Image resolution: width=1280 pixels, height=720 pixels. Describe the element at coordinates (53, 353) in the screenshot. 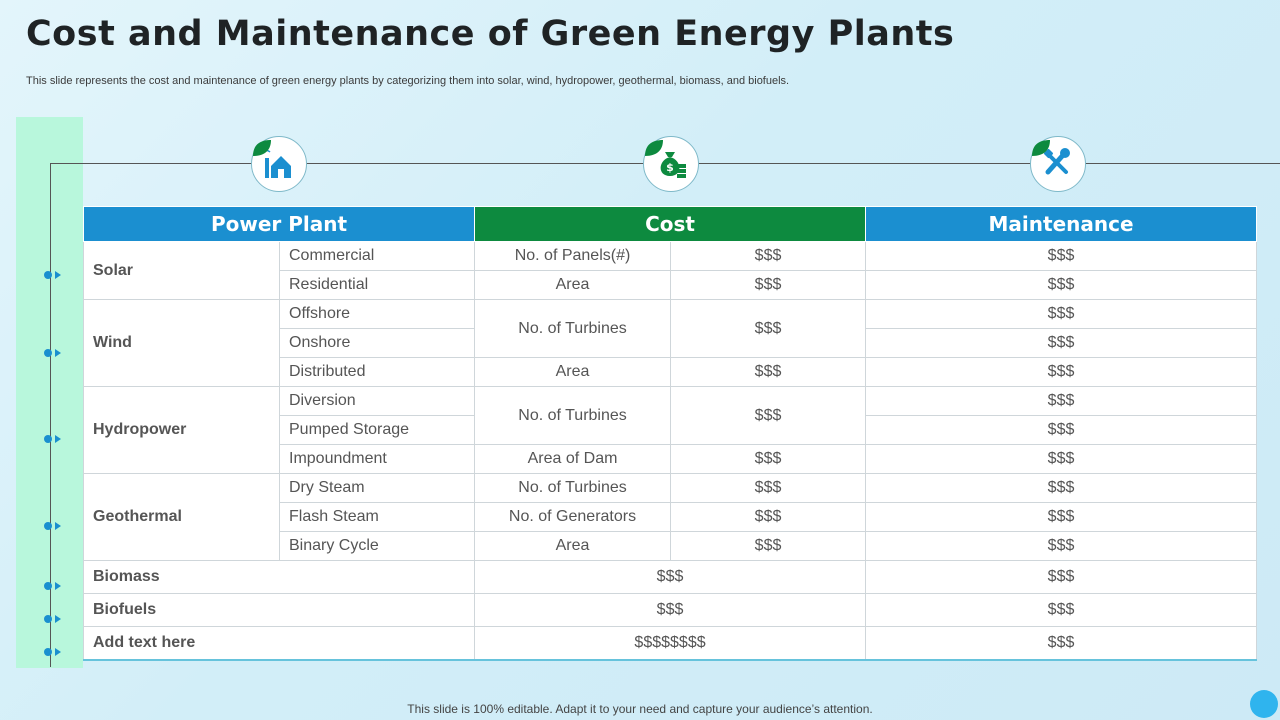

I see `row-marker-wind` at that location.